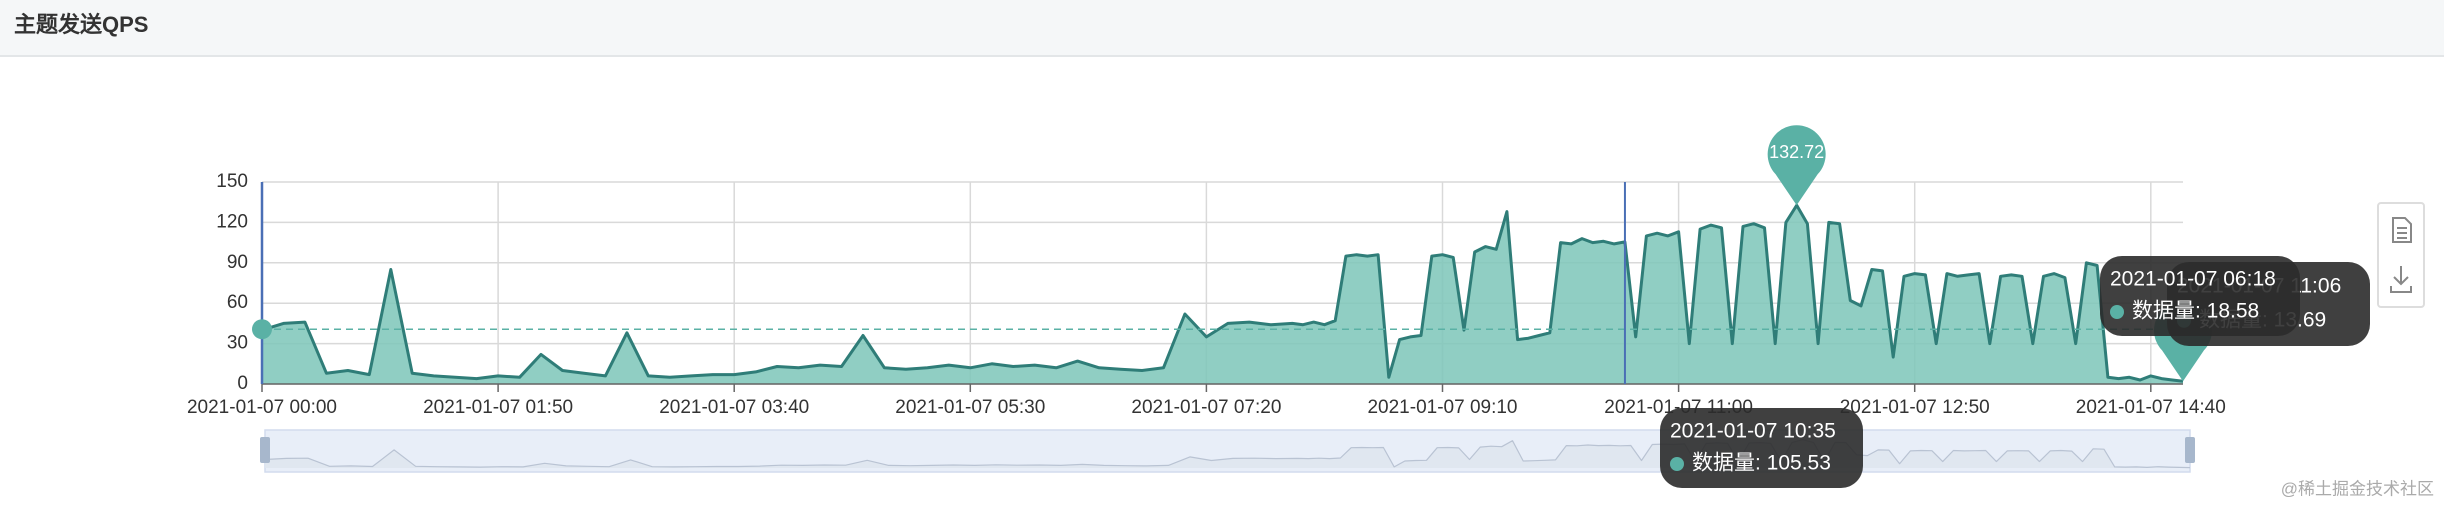 This screenshot has height=506, width=2444. What do you see at coordinates (2401, 279) in the screenshot?
I see `download-icon` at bounding box center [2401, 279].